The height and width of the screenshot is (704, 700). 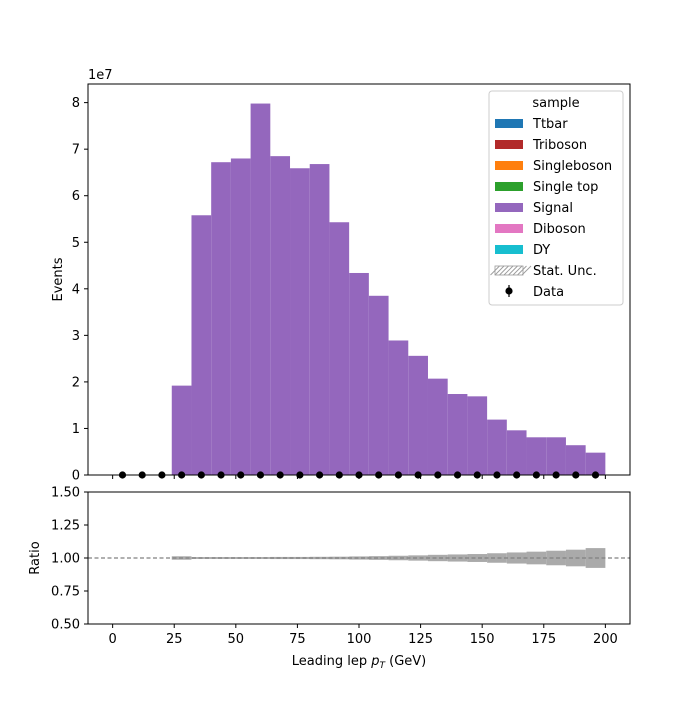 I want to click on y-tick-label: 1, so click(x=76, y=429).